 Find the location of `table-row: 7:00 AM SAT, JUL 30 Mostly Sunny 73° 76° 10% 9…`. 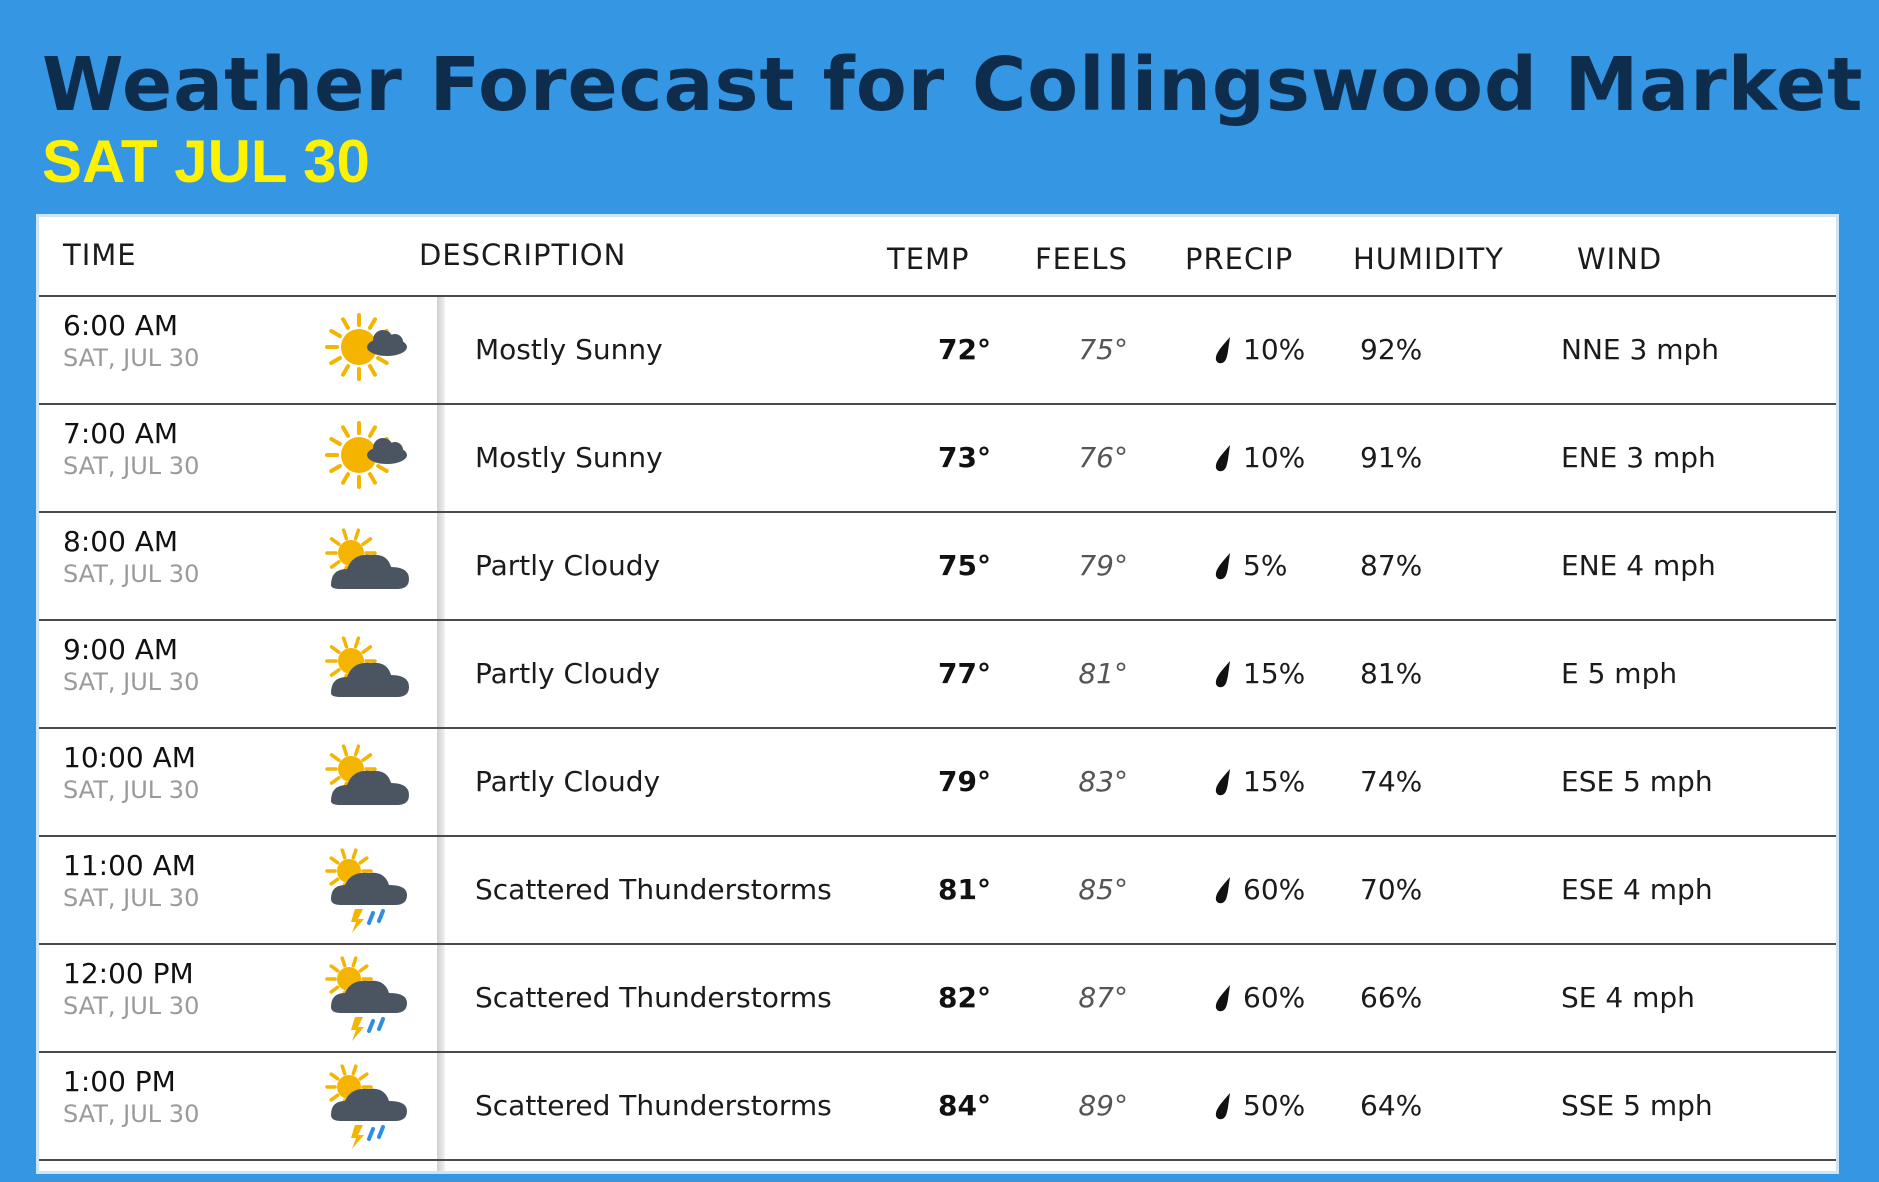

table-row: 7:00 AM SAT, JUL 30 Mostly Sunny 73° 76° 10% 9… is located at coordinates (937, 459).